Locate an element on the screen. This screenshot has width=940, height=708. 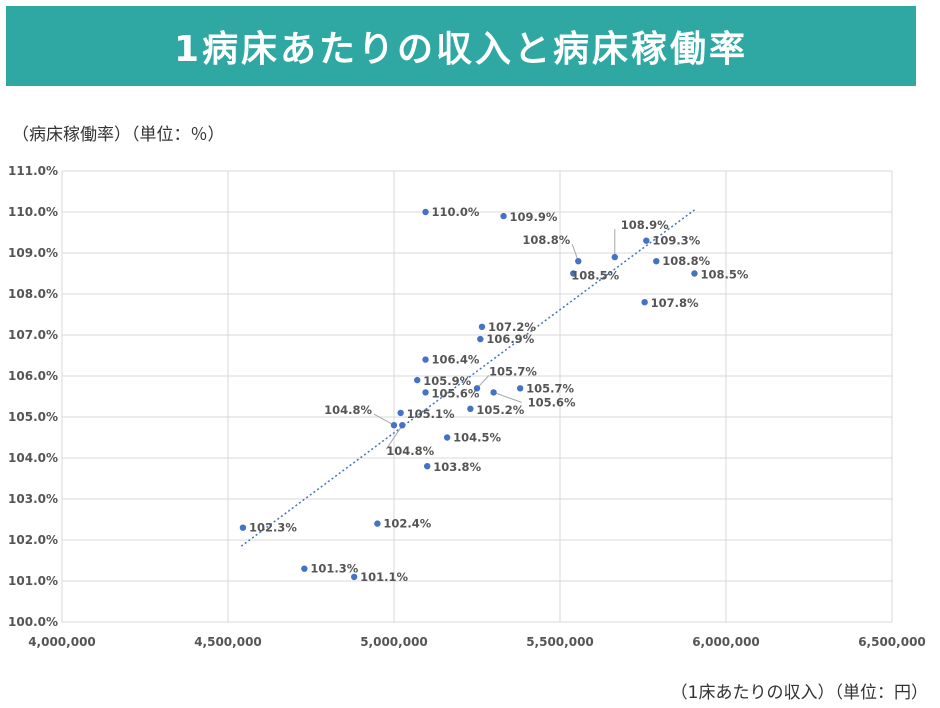
y-tick-label: 104.0% is located at coordinates (33, 458).